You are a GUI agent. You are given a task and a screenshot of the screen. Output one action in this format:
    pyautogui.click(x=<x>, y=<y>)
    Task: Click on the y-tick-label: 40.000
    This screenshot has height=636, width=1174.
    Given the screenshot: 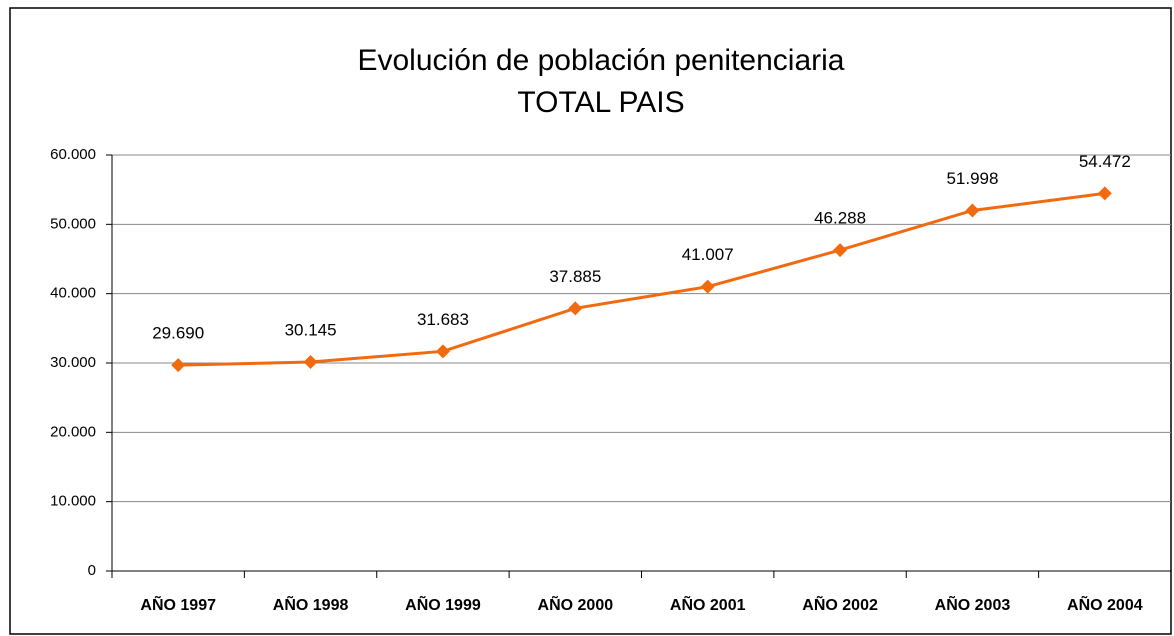 What is the action you would take?
    pyautogui.click(x=73, y=293)
    